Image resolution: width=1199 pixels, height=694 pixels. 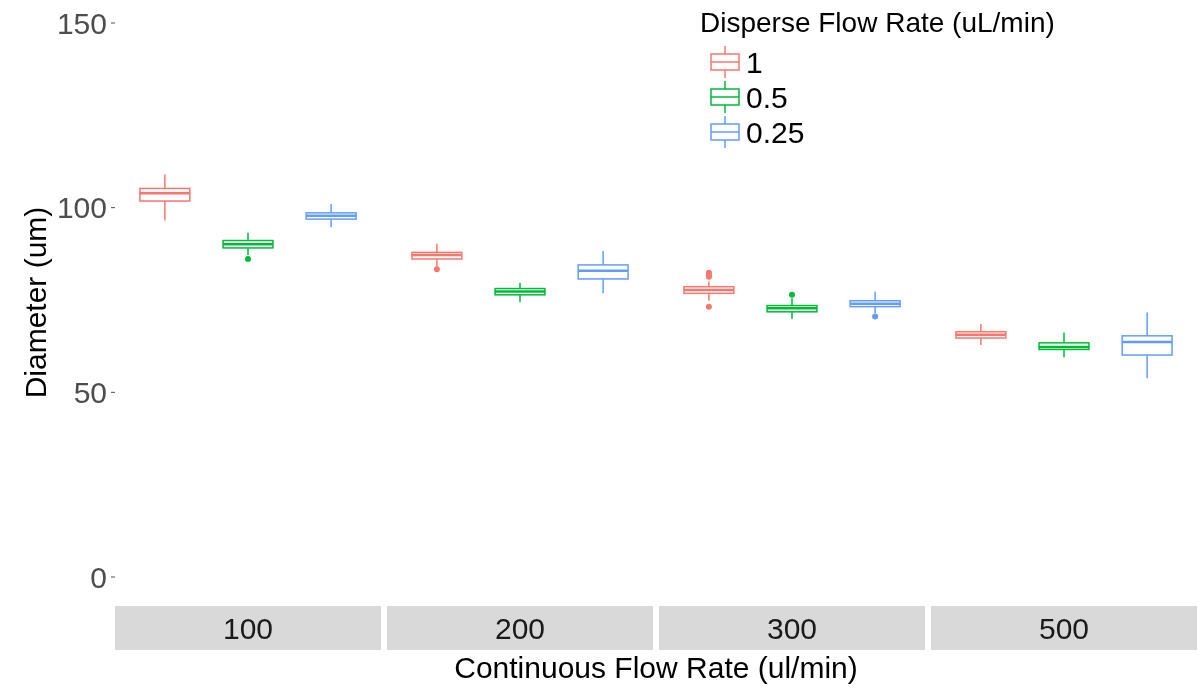 I want to click on legend-label: 0.25, so click(x=775, y=132).